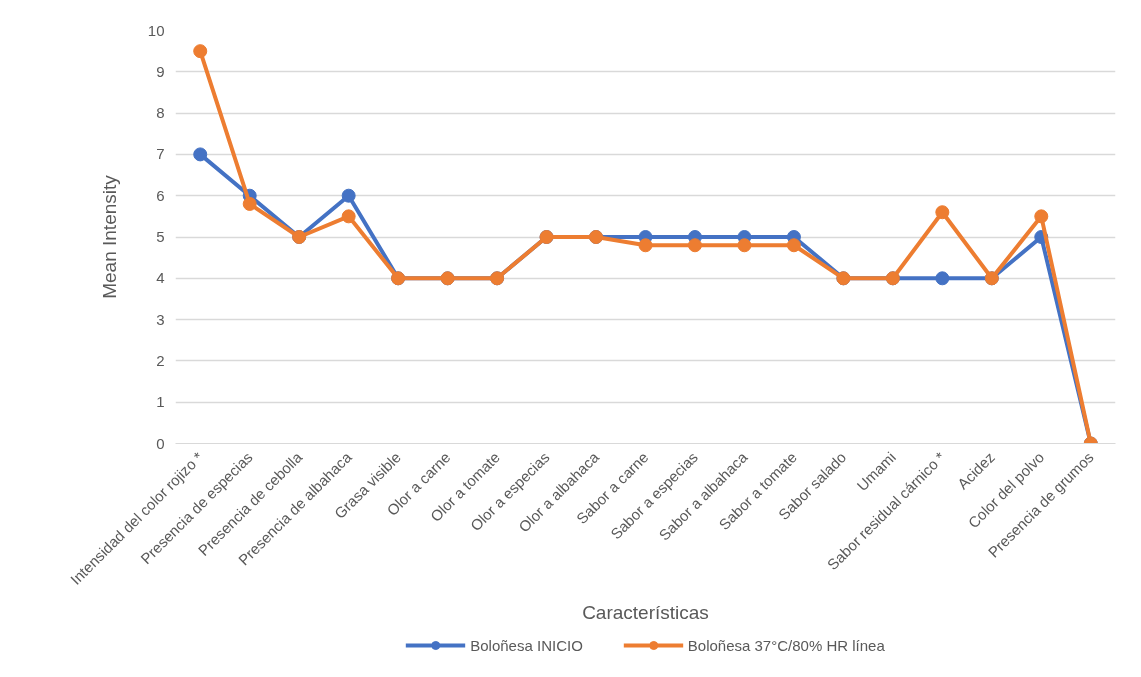 This screenshot has height=677, width=1141. Describe the element at coordinates (109, 236) in the screenshot. I see `y-axis-title: Mean Intensity` at that location.